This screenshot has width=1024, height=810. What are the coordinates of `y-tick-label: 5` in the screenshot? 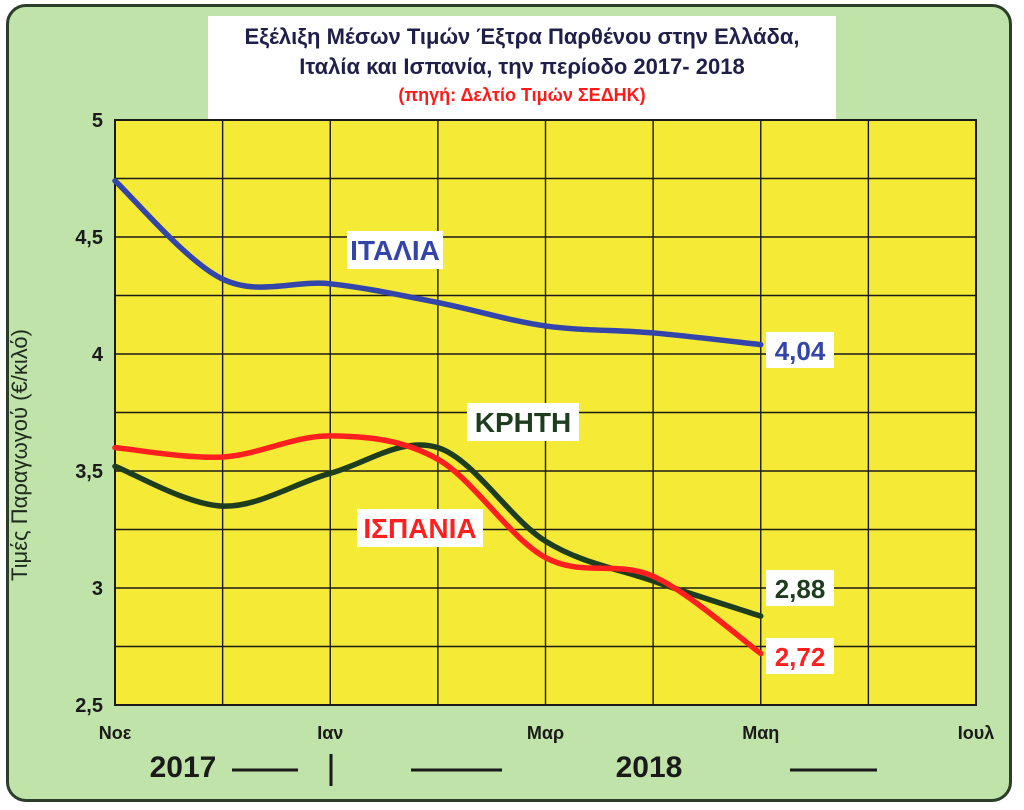 It's located at (97, 121).